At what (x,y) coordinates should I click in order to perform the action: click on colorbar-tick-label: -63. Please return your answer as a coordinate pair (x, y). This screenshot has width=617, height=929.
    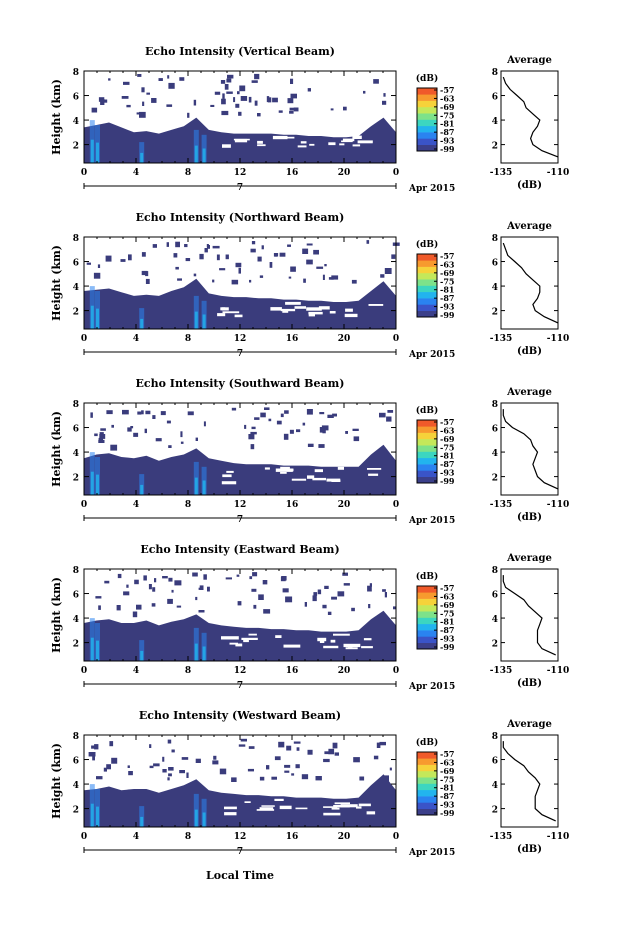
    Looking at the image, I should click on (447, 430).